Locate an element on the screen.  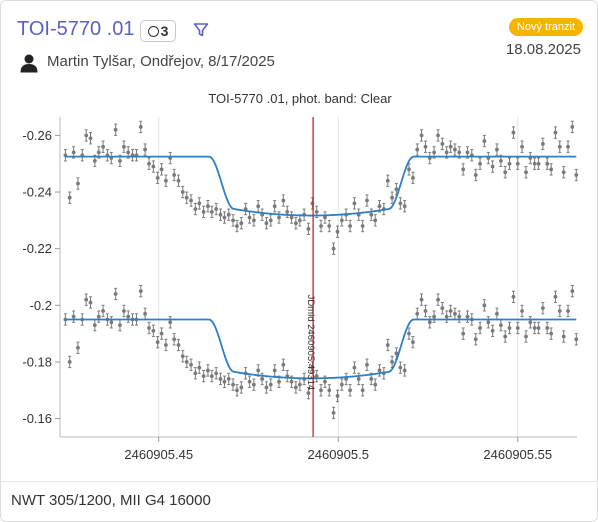
observations-count-badge: 3 is located at coordinates (158, 31).